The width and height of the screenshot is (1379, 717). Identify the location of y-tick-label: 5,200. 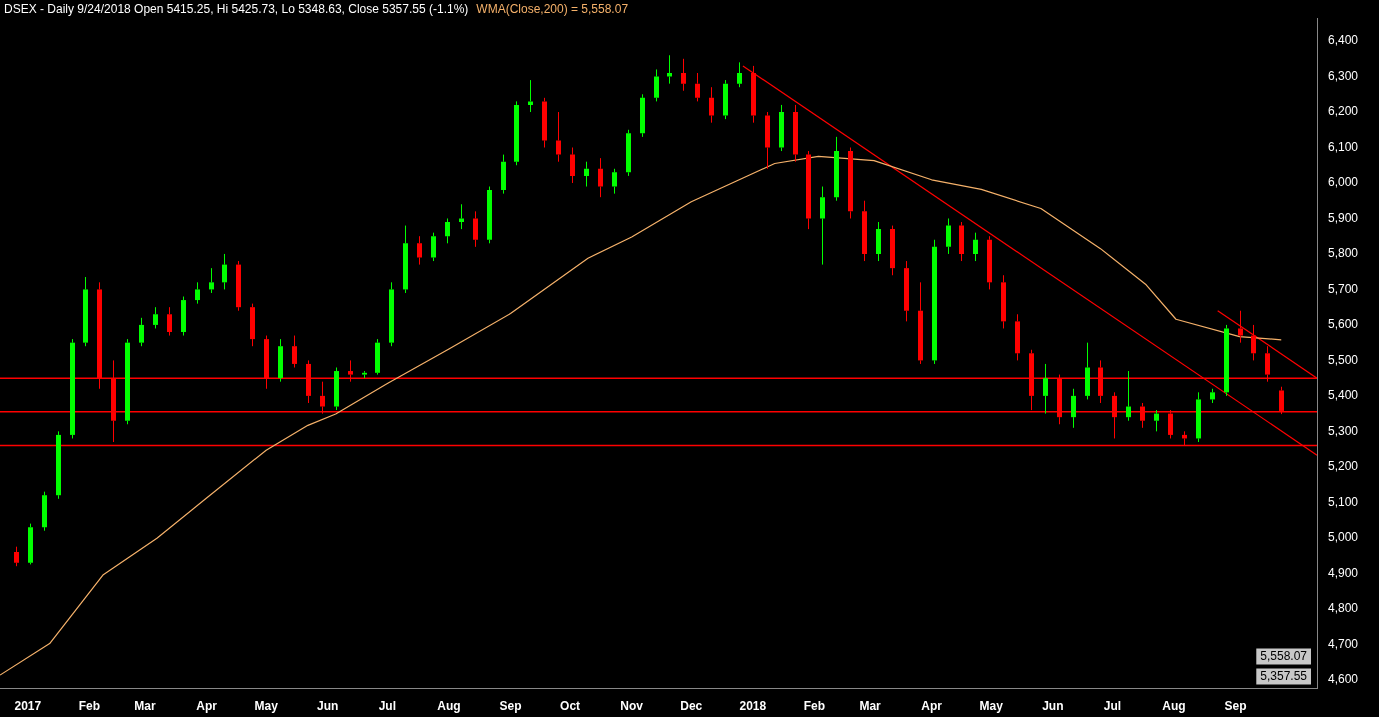
(1343, 466).